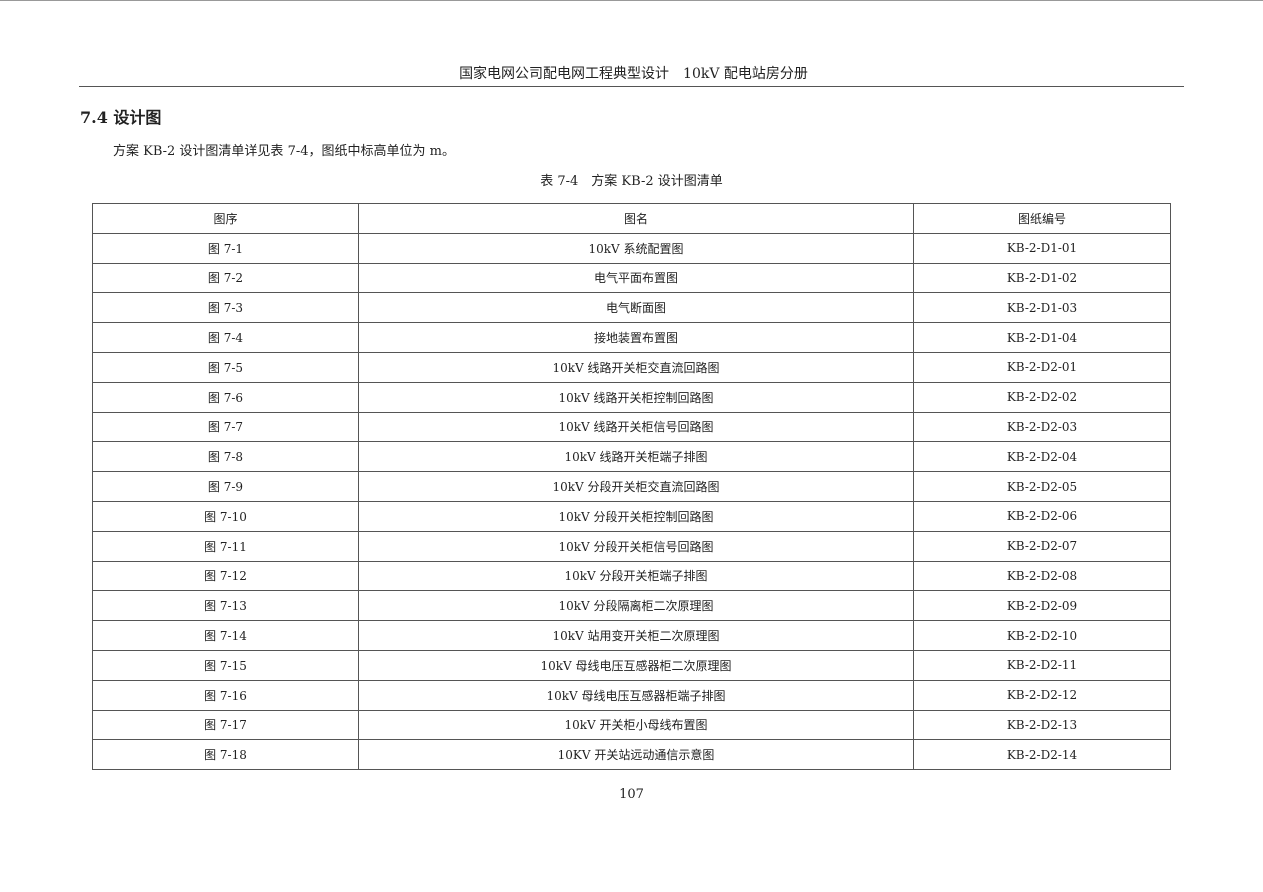 Image resolution: width=1263 pixels, height=892 pixels. I want to click on figure-number-cell: 图 7-11, so click(225, 546).